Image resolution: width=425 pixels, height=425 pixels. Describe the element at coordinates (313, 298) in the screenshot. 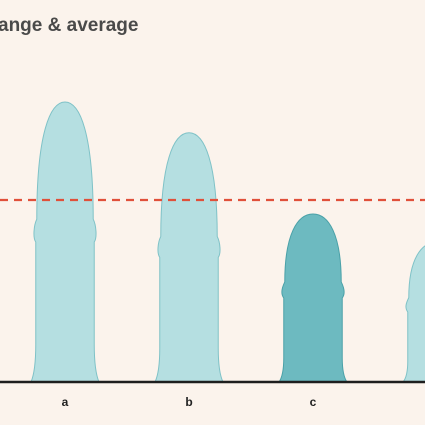

I see `bar-c` at that location.